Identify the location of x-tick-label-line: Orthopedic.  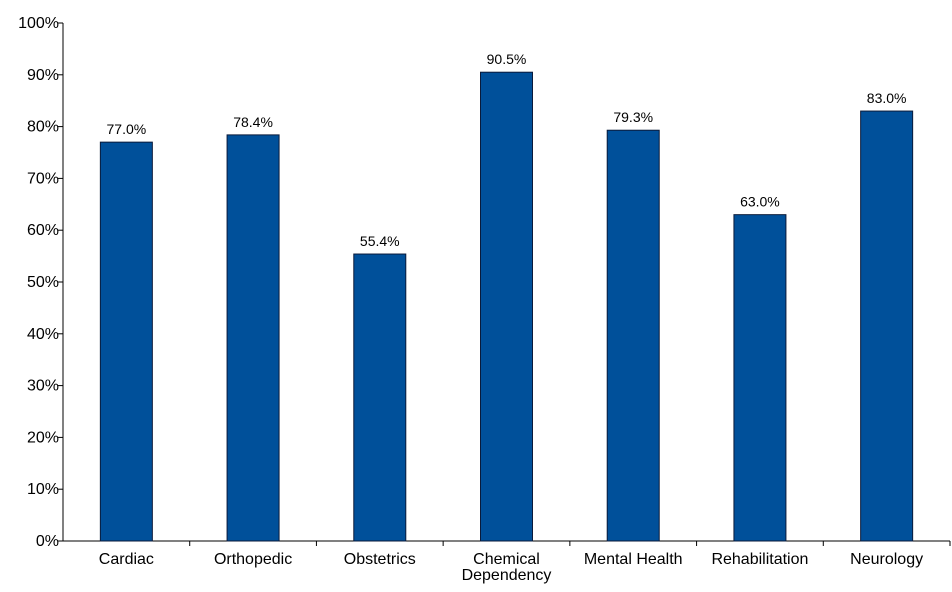
(253, 559).